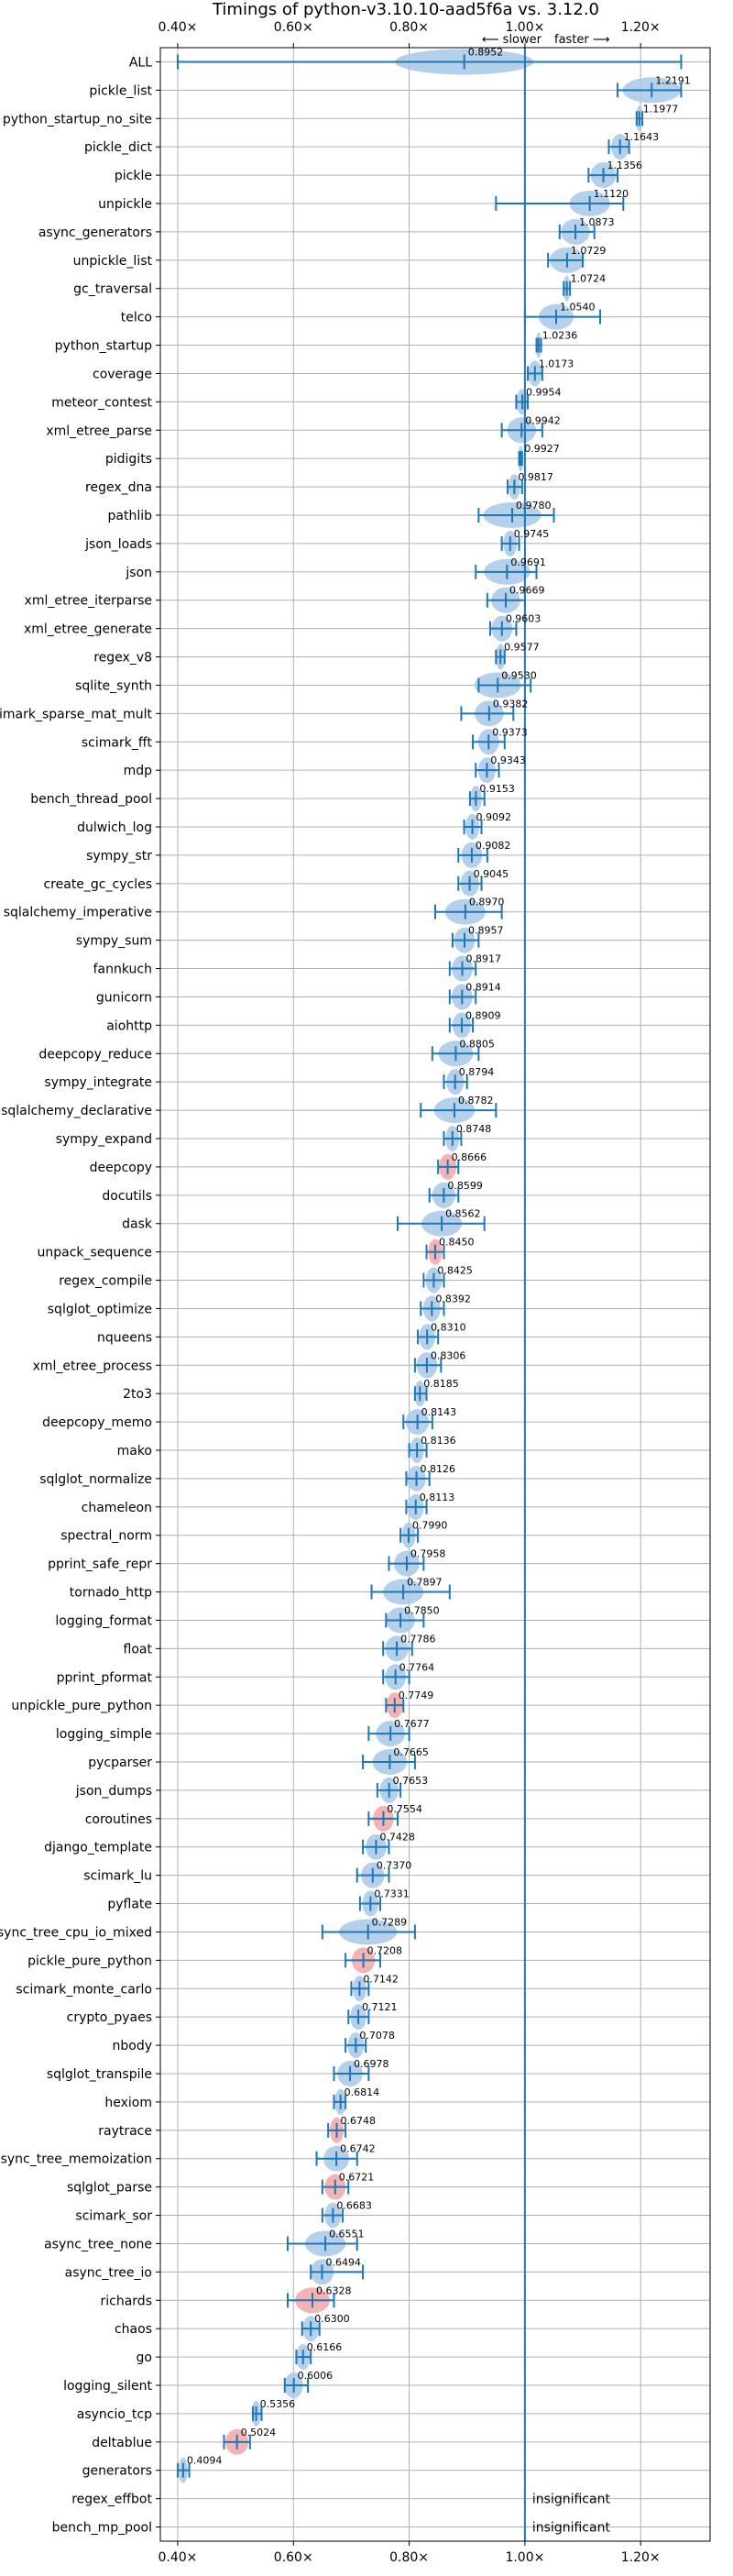 This screenshot has height=2576, width=733. What do you see at coordinates (118, 1820) in the screenshot?
I see `benchmark-label: coroutines` at bounding box center [118, 1820].